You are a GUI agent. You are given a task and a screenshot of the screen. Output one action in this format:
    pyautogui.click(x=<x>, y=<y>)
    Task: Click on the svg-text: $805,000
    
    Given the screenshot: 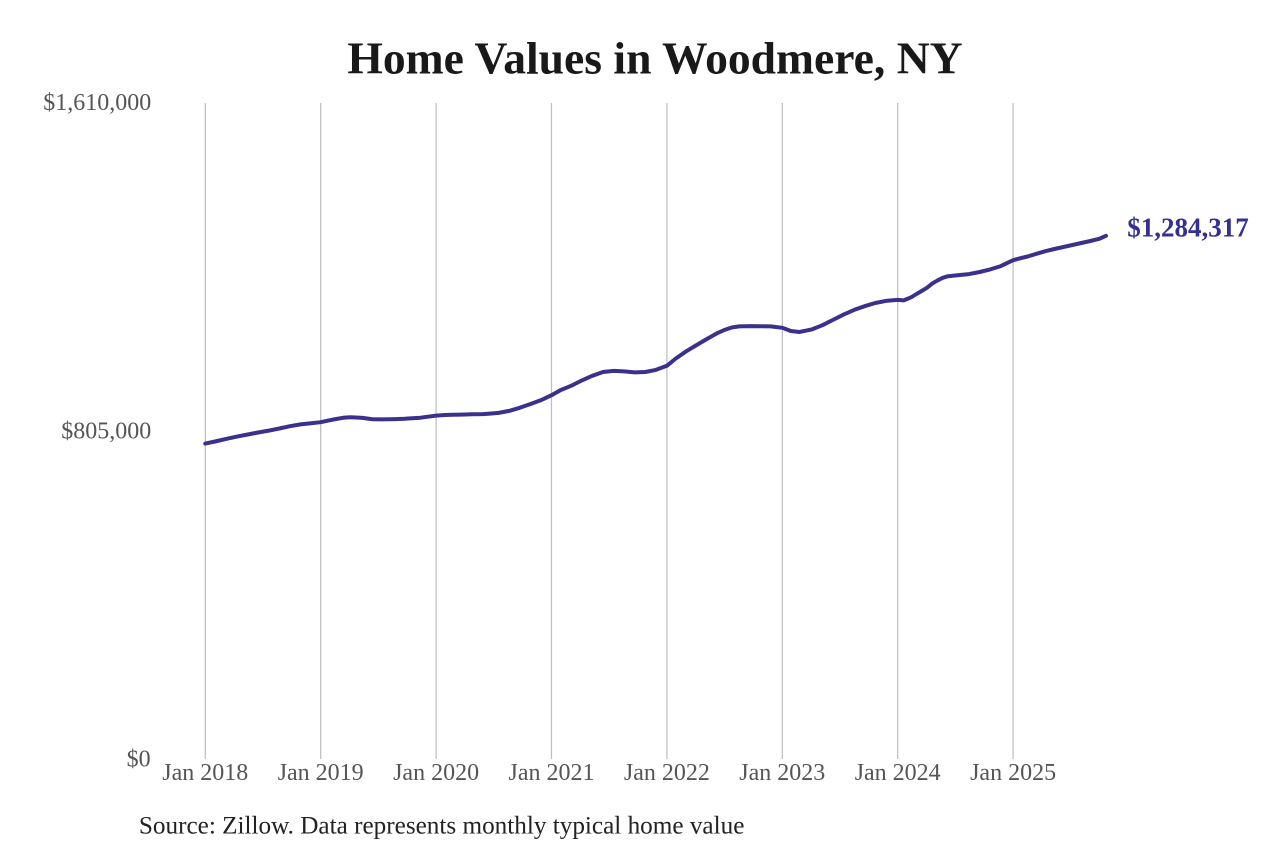 What is the action you would take?
    pyautogui.click(x=106, y=431)
    